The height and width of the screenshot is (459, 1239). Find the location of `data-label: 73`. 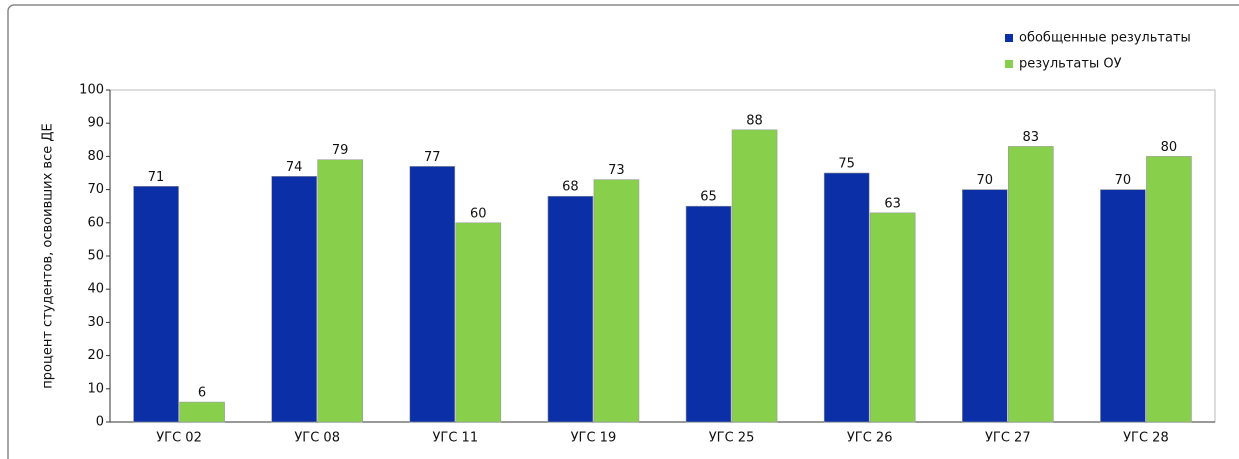

data-label: 73 is located at coordinates (616, 170).